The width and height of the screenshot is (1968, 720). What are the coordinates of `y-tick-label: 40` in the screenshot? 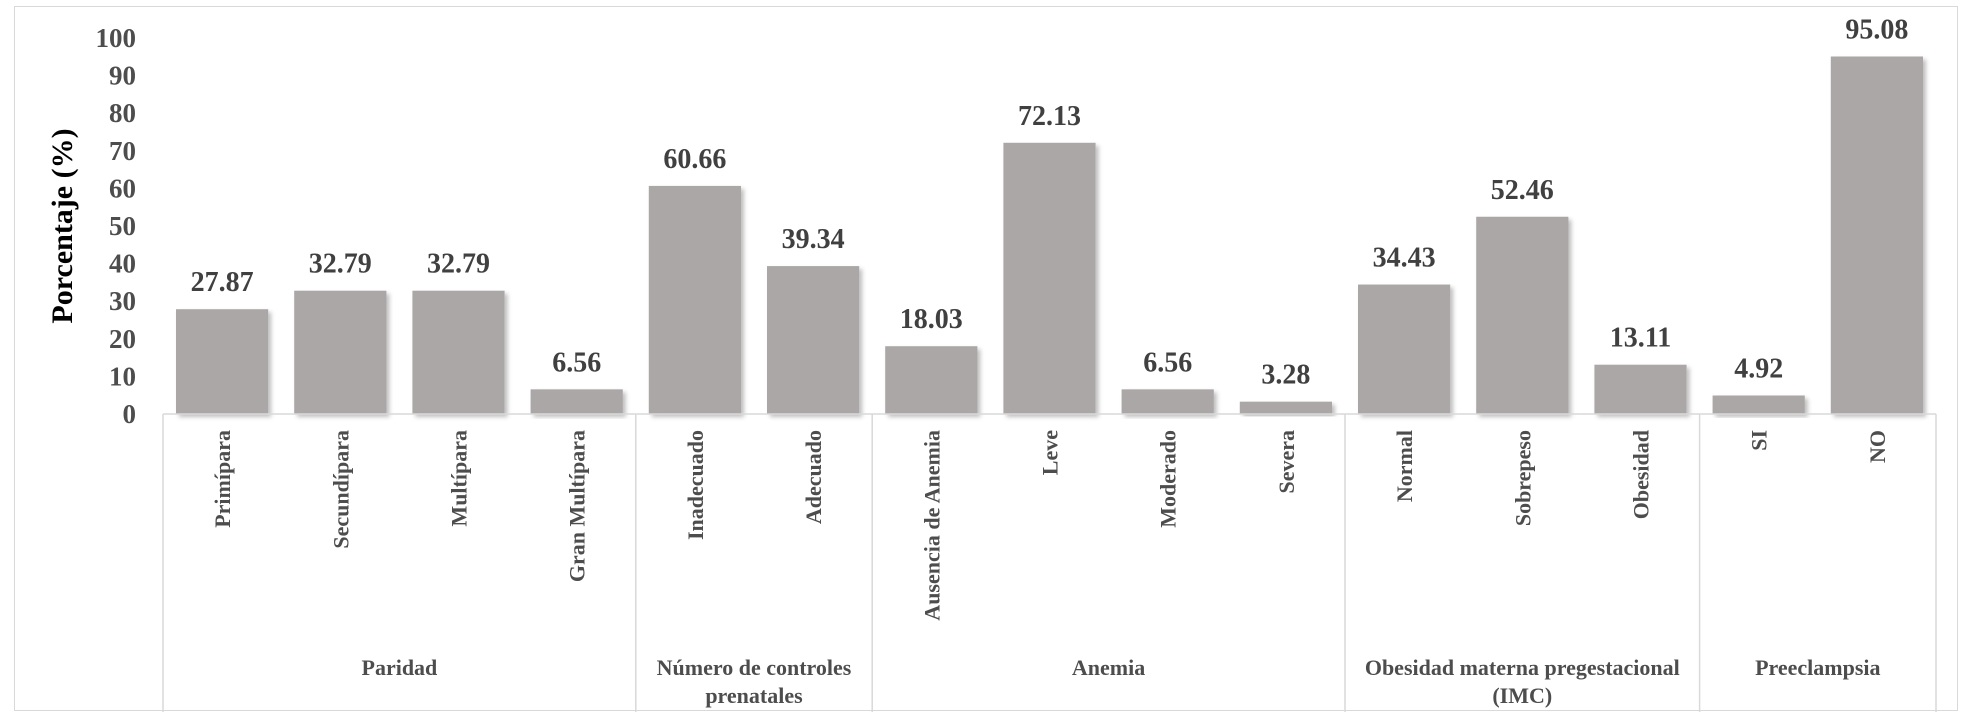 It's located at (122, 264).